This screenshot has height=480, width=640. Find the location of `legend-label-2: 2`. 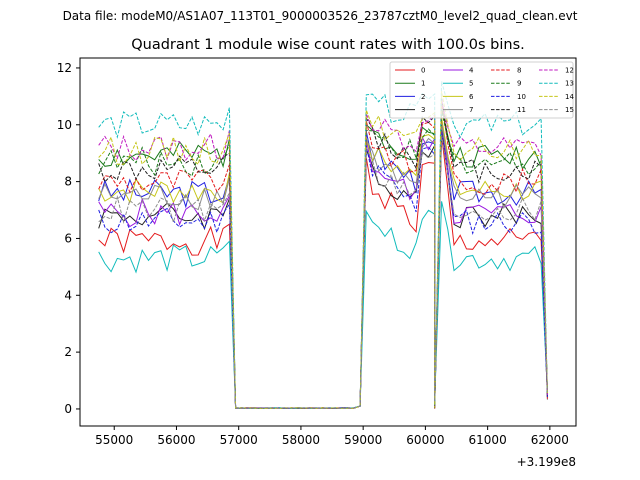

legend-label-2: 2 is located at coordinates (423, 97).